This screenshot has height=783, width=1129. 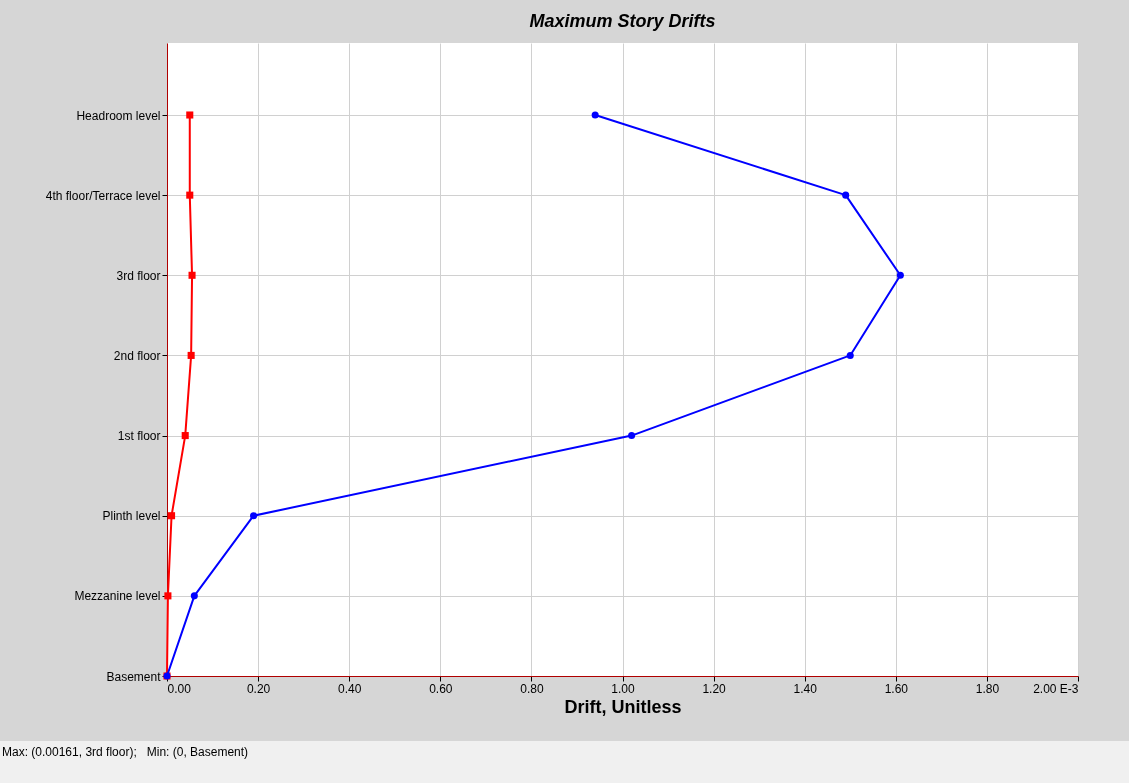 What do you see at coordinates (441, 688) in the screenshot?
I see `x-tick-label: 0.60` at bounding box center [441, 688].